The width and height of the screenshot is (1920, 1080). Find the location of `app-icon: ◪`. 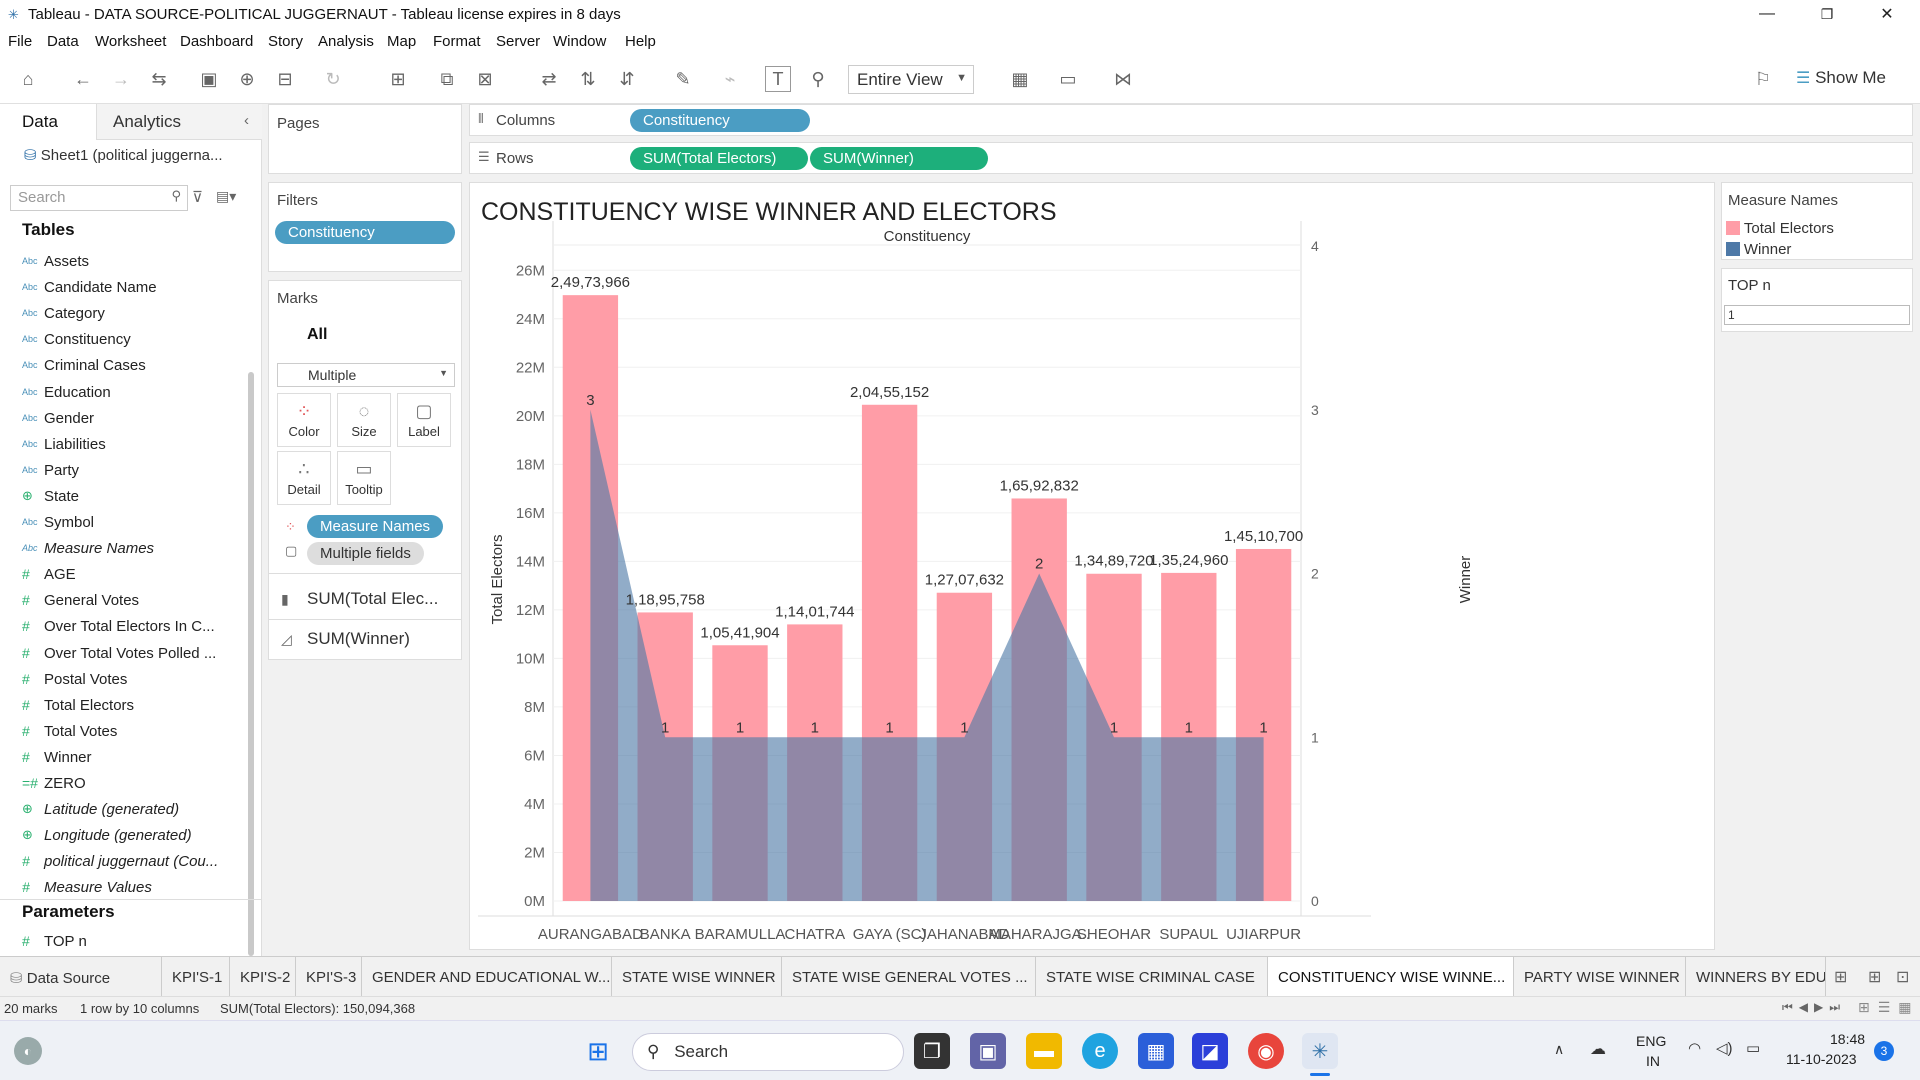

app-icon: ◪ is located at coordinates (1210, 1051).